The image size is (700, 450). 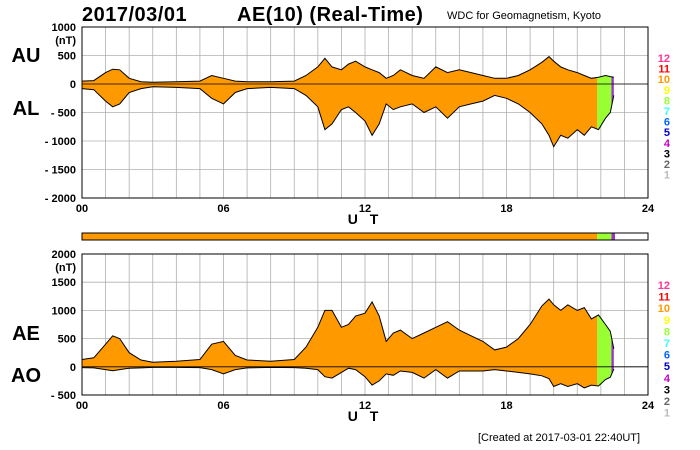 I want to click on side-label: AU, so click(x=26, y=56).